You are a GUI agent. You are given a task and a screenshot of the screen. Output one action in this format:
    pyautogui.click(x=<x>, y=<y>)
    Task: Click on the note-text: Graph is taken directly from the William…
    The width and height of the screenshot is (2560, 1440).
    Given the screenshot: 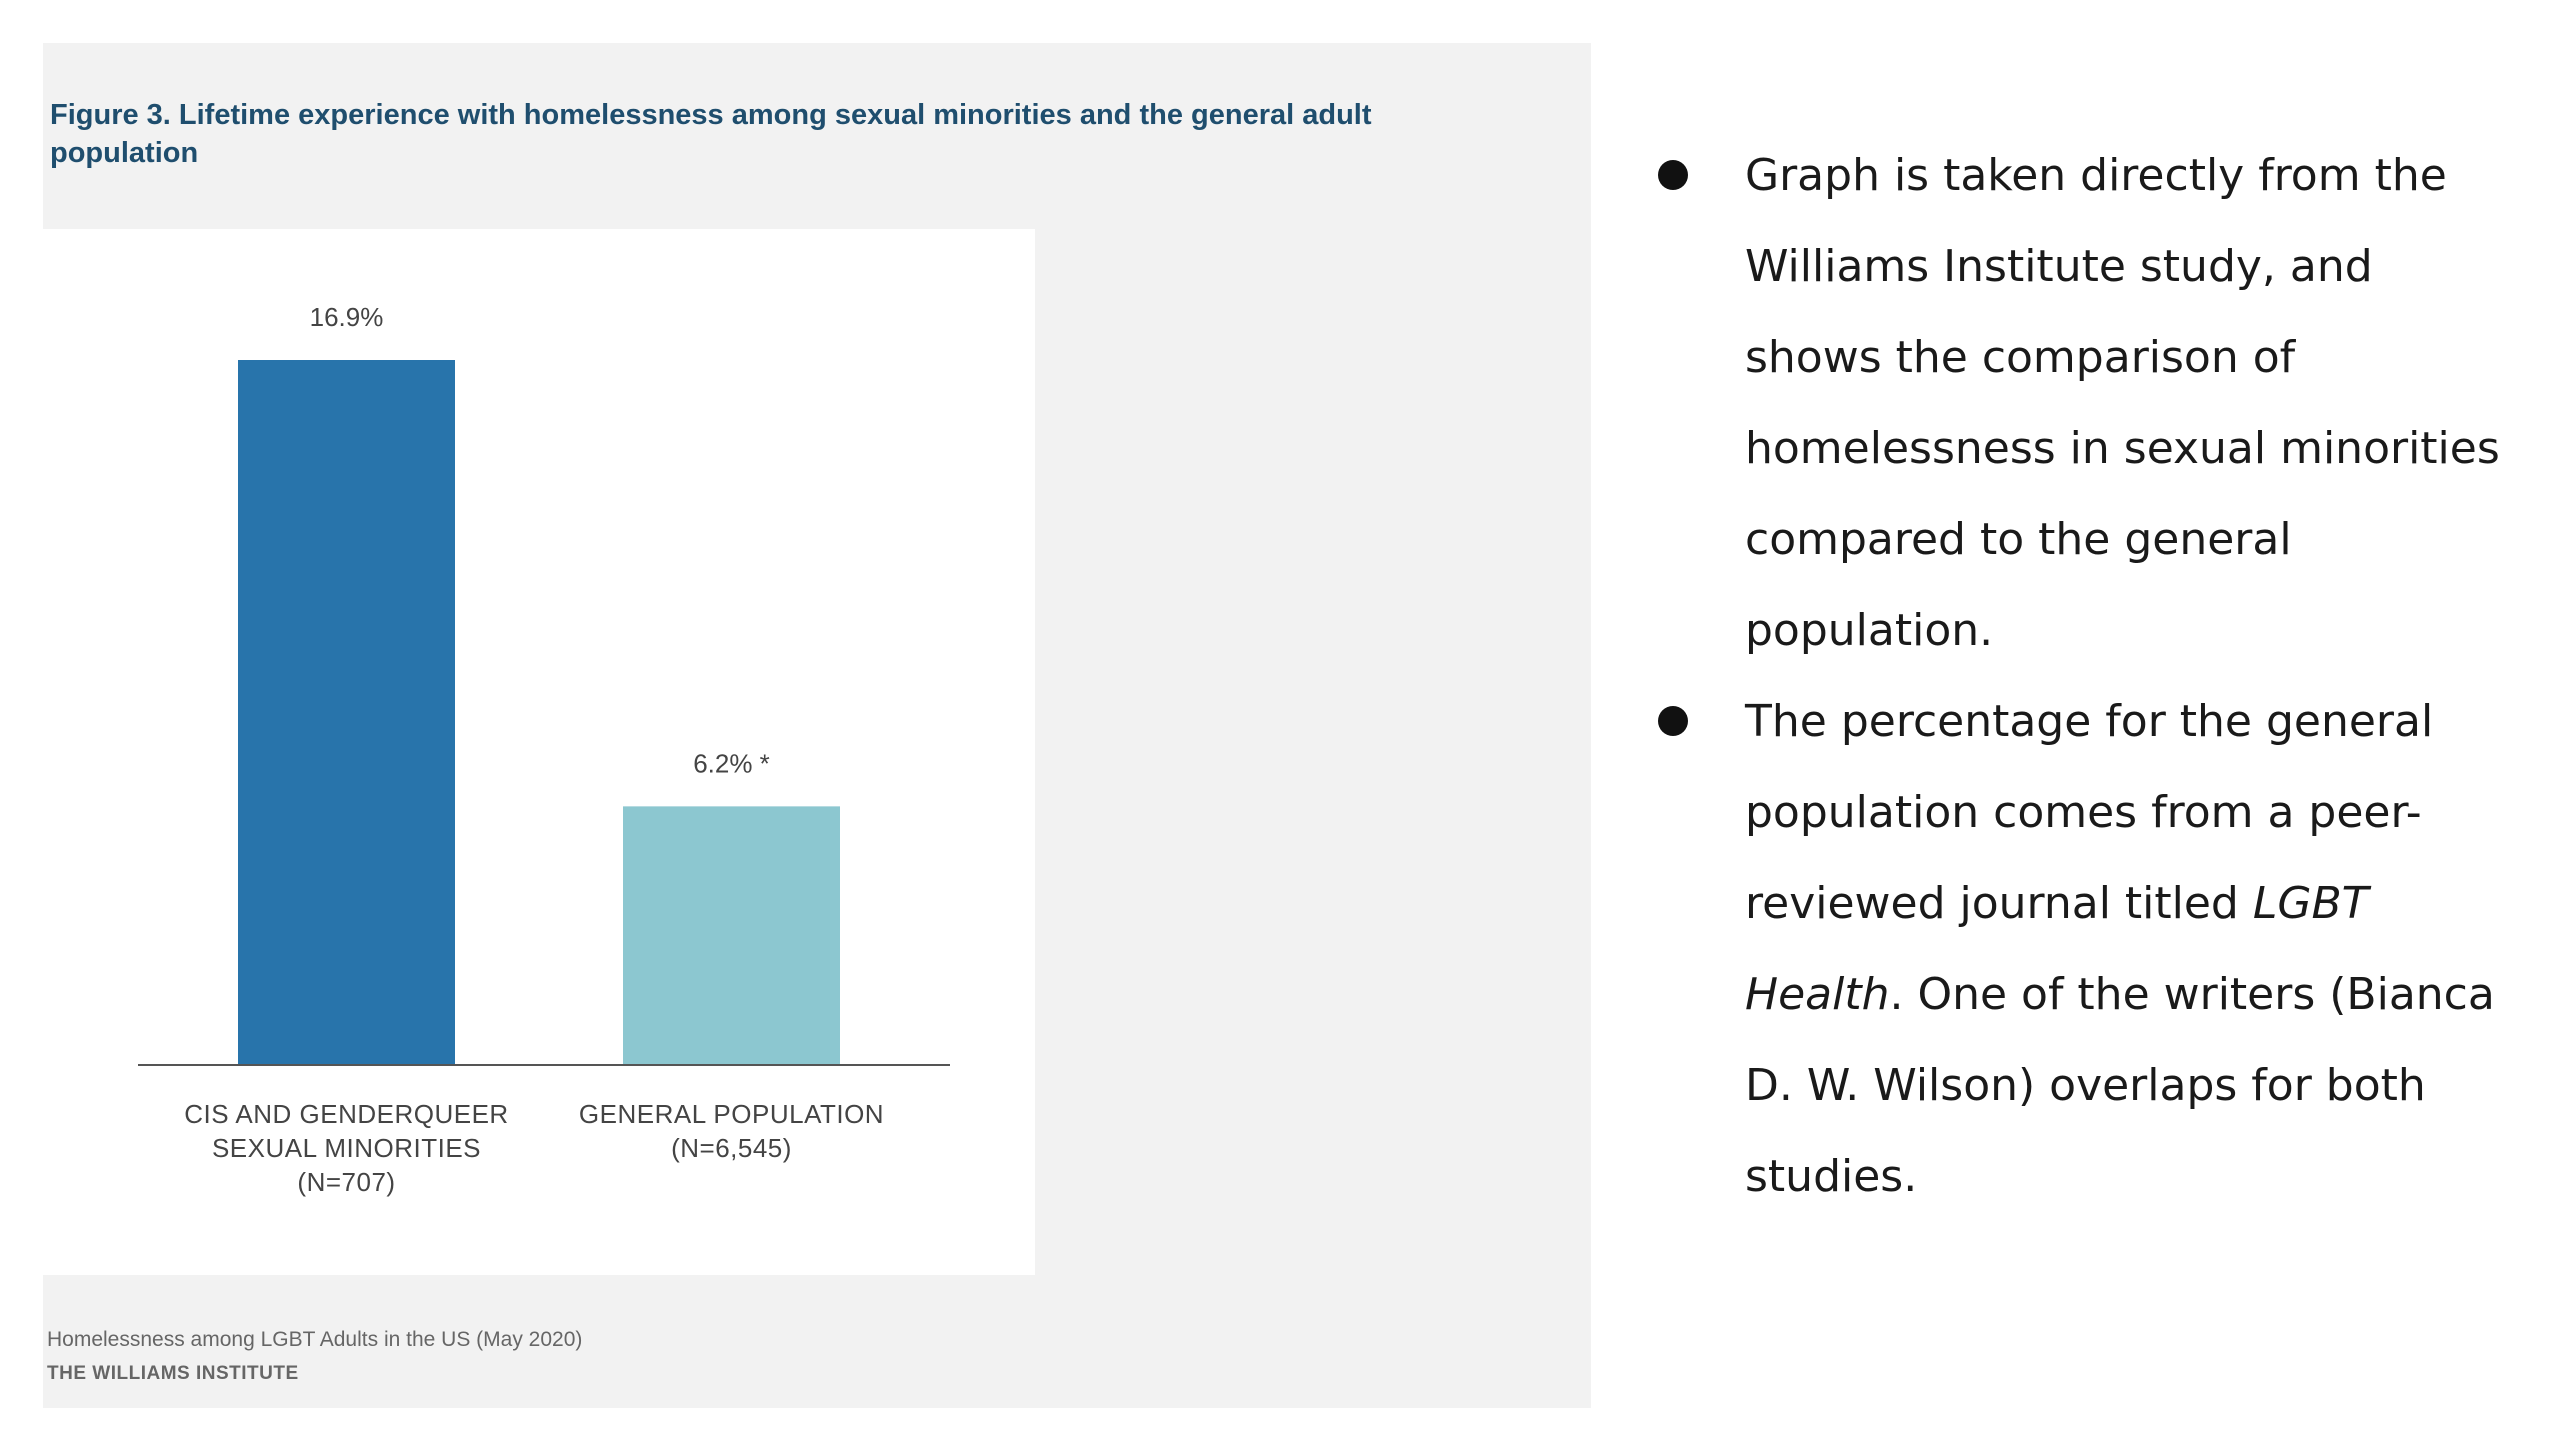 What is the action you would take?
    pyautogui.click(x=2122, y=403)
    